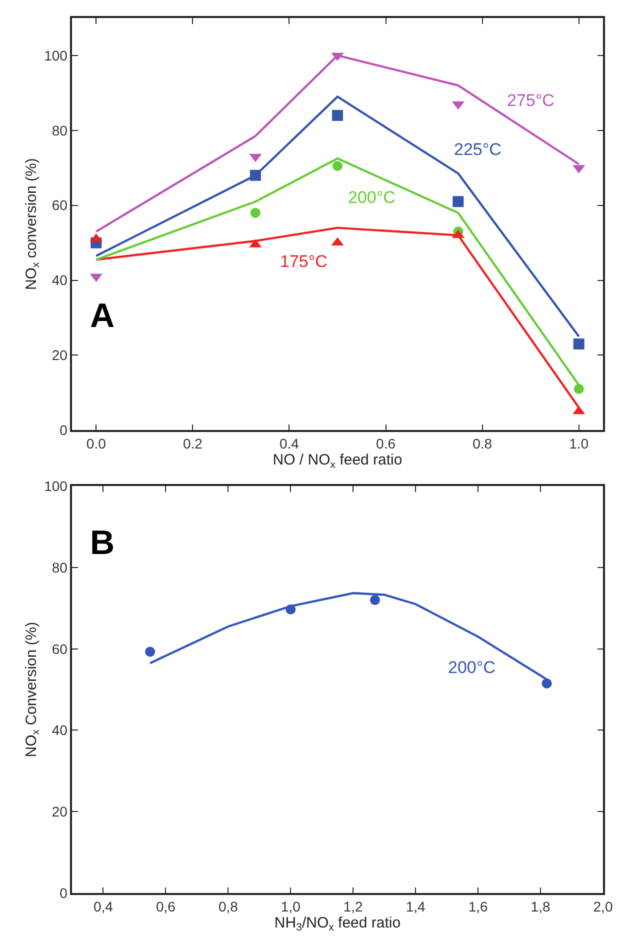 This screenshot has height=945, width=623. What do you see at coordinates (603, 906) in the screenshot?
I see `x-tick-label: 2,0` at bounding box center [603, 906].